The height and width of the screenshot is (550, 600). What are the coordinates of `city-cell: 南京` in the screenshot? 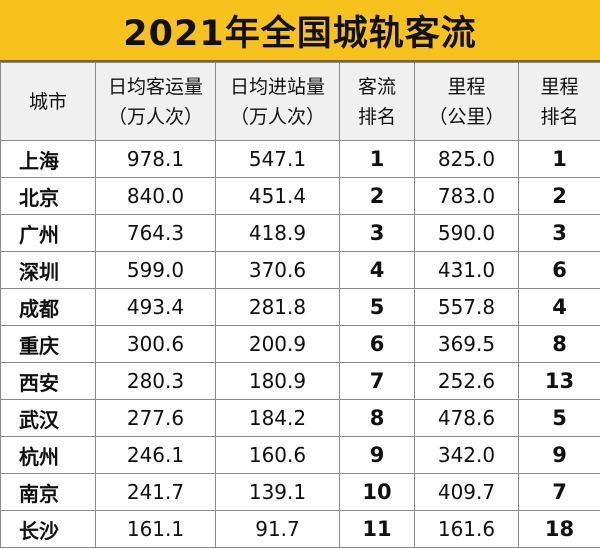 It's located at (48, 492).